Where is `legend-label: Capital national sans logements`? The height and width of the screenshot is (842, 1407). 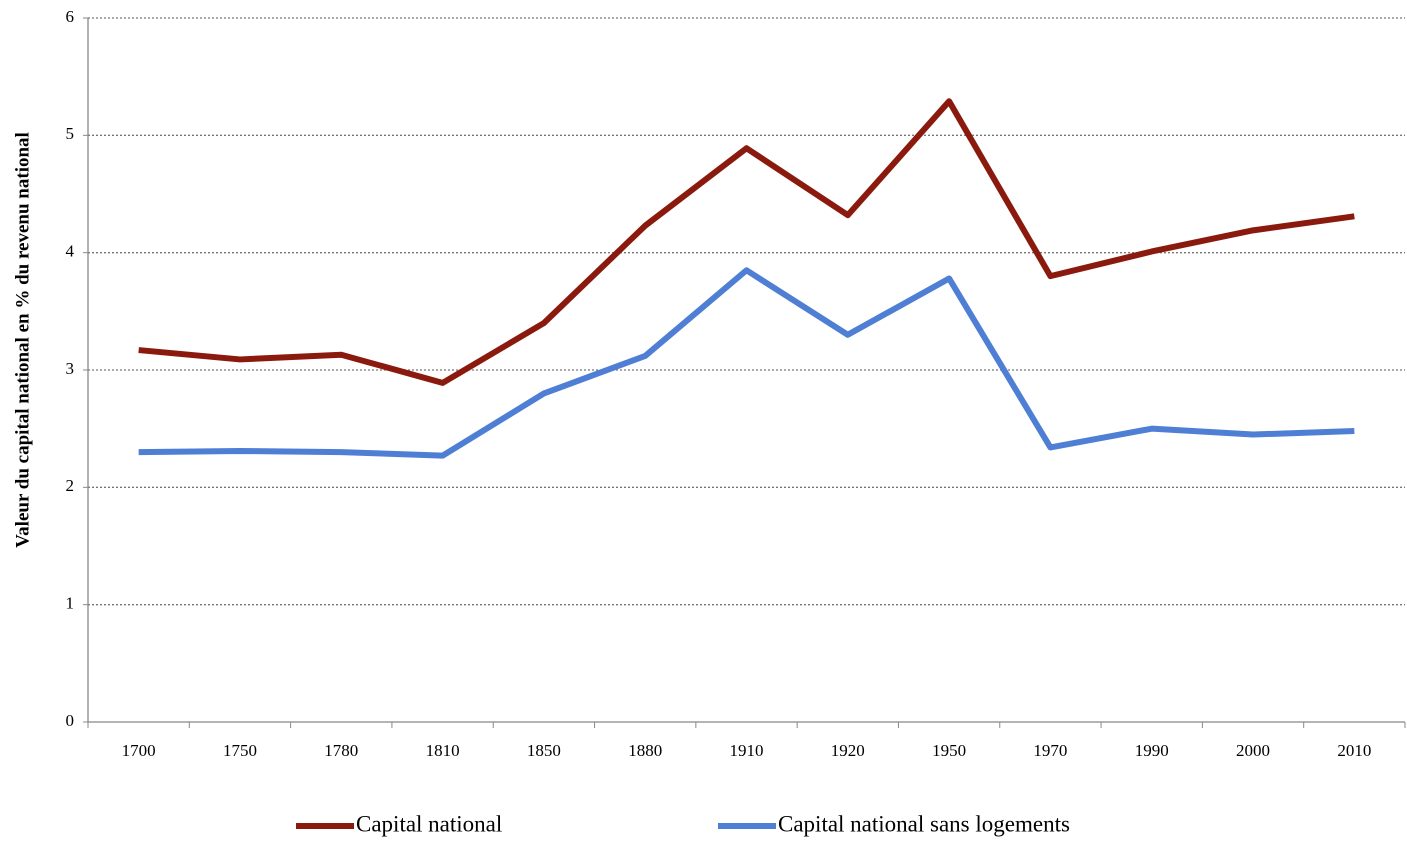
legend-label: Capital national sans logements is located at coordinates (924, 823).